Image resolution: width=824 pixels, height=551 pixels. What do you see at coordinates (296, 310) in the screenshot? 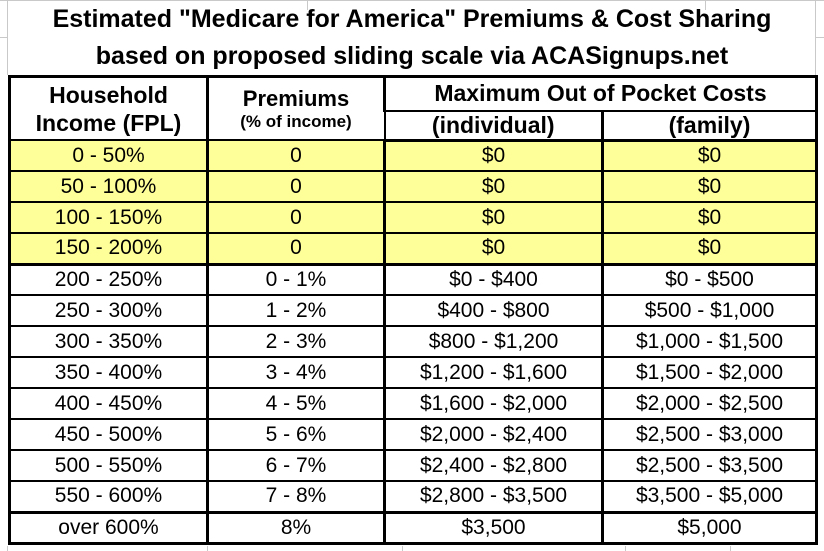
I see `cell-premium: 1 - 2%` at bounding box center [296, 310].